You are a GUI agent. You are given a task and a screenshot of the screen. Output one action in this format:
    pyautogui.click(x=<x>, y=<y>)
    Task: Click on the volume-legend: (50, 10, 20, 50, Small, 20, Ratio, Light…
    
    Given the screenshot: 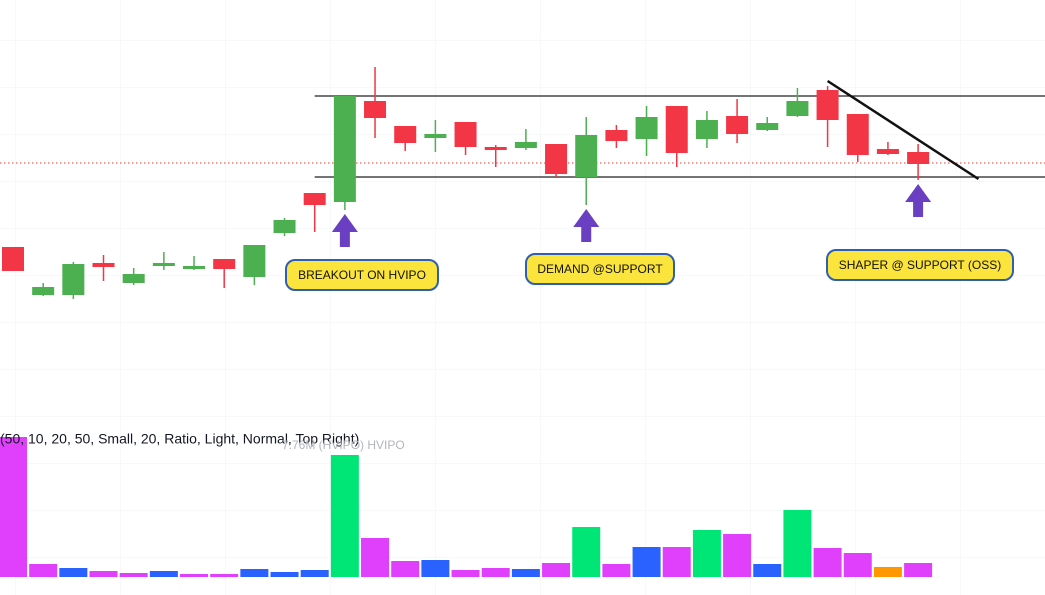 What is the action you would take?
    pyautogui.click(x=179, y=439)
    